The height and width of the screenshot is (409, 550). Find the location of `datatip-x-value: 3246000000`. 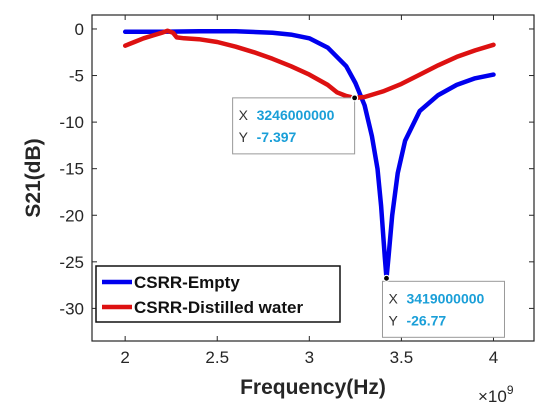

datatip-x-value: 3246000000 is located at coordinates (296, 115).